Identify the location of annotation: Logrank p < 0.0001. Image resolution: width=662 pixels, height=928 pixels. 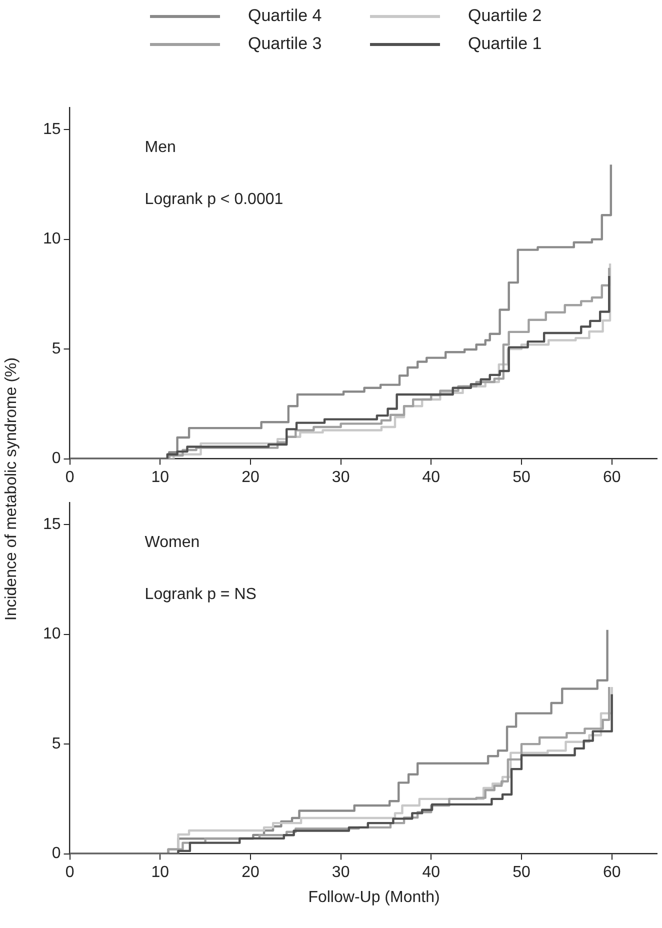
(214, 199).